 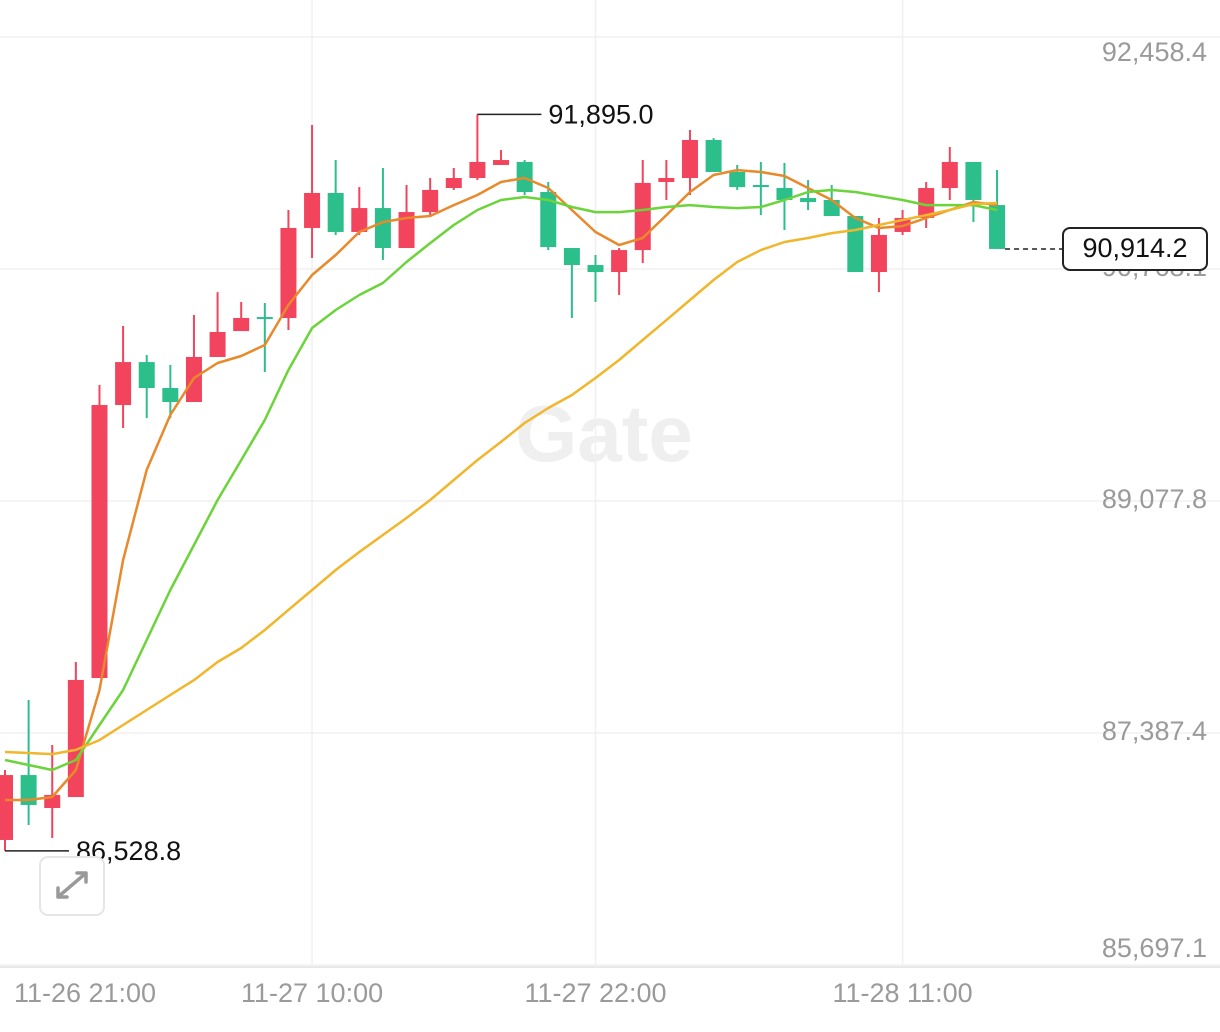 I want to click on y-tick-label: 92,458.4, so click(x=1154, y=52).